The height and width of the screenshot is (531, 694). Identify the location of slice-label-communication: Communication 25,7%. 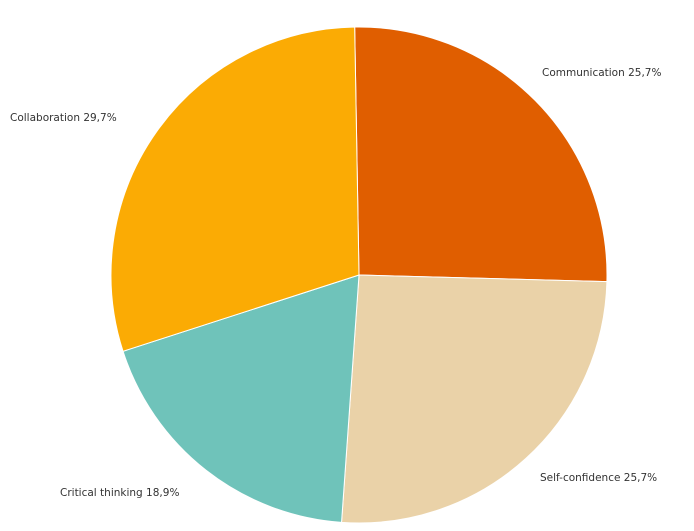
(601, 73).